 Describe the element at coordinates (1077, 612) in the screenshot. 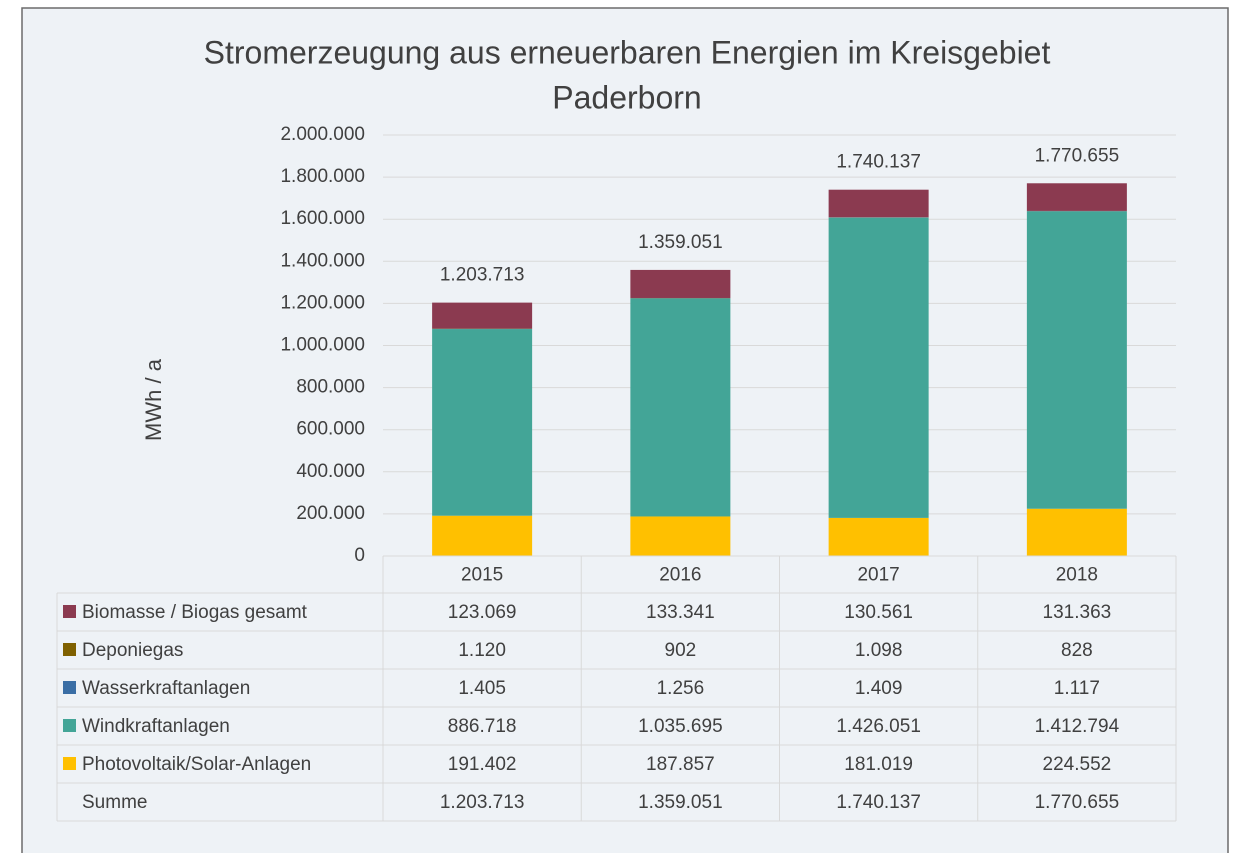

I see `table-cell: 131.363` at that location.